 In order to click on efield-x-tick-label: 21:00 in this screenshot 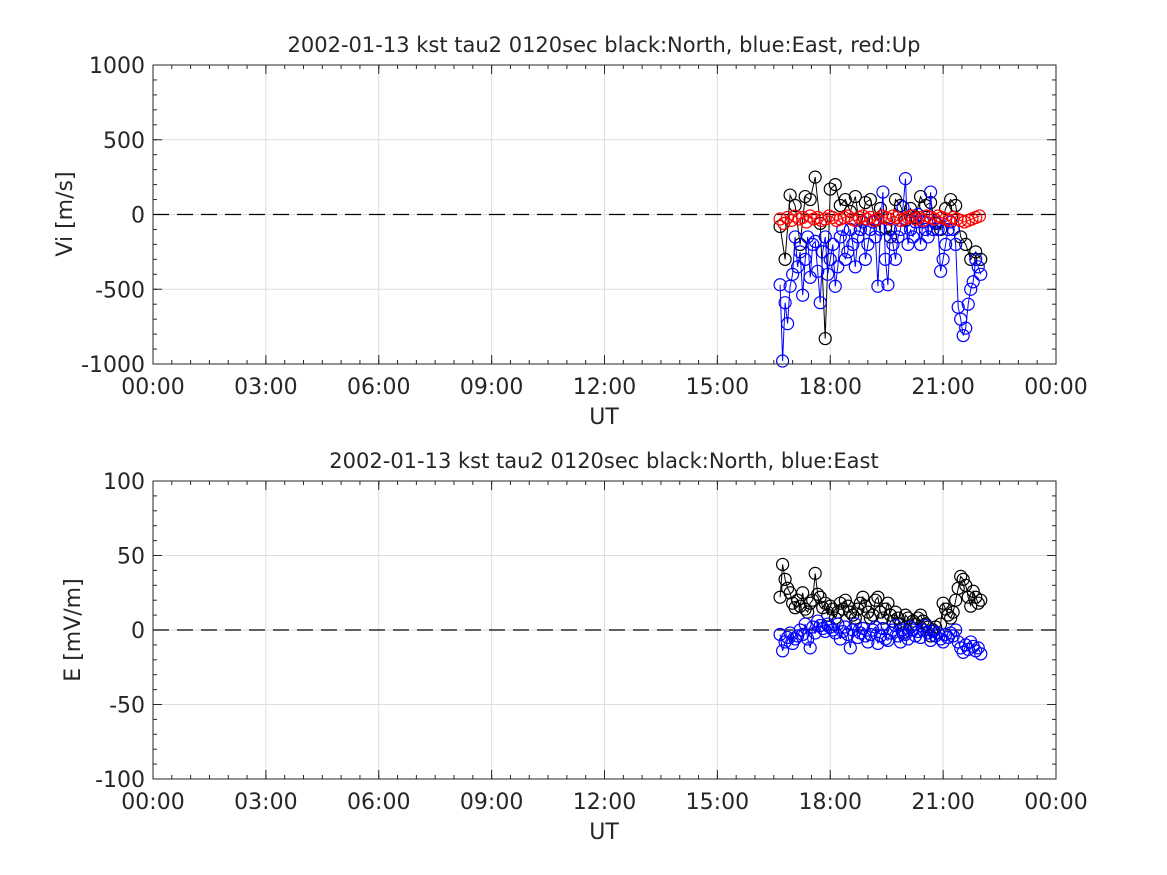, I will do `click(942, 802)`.